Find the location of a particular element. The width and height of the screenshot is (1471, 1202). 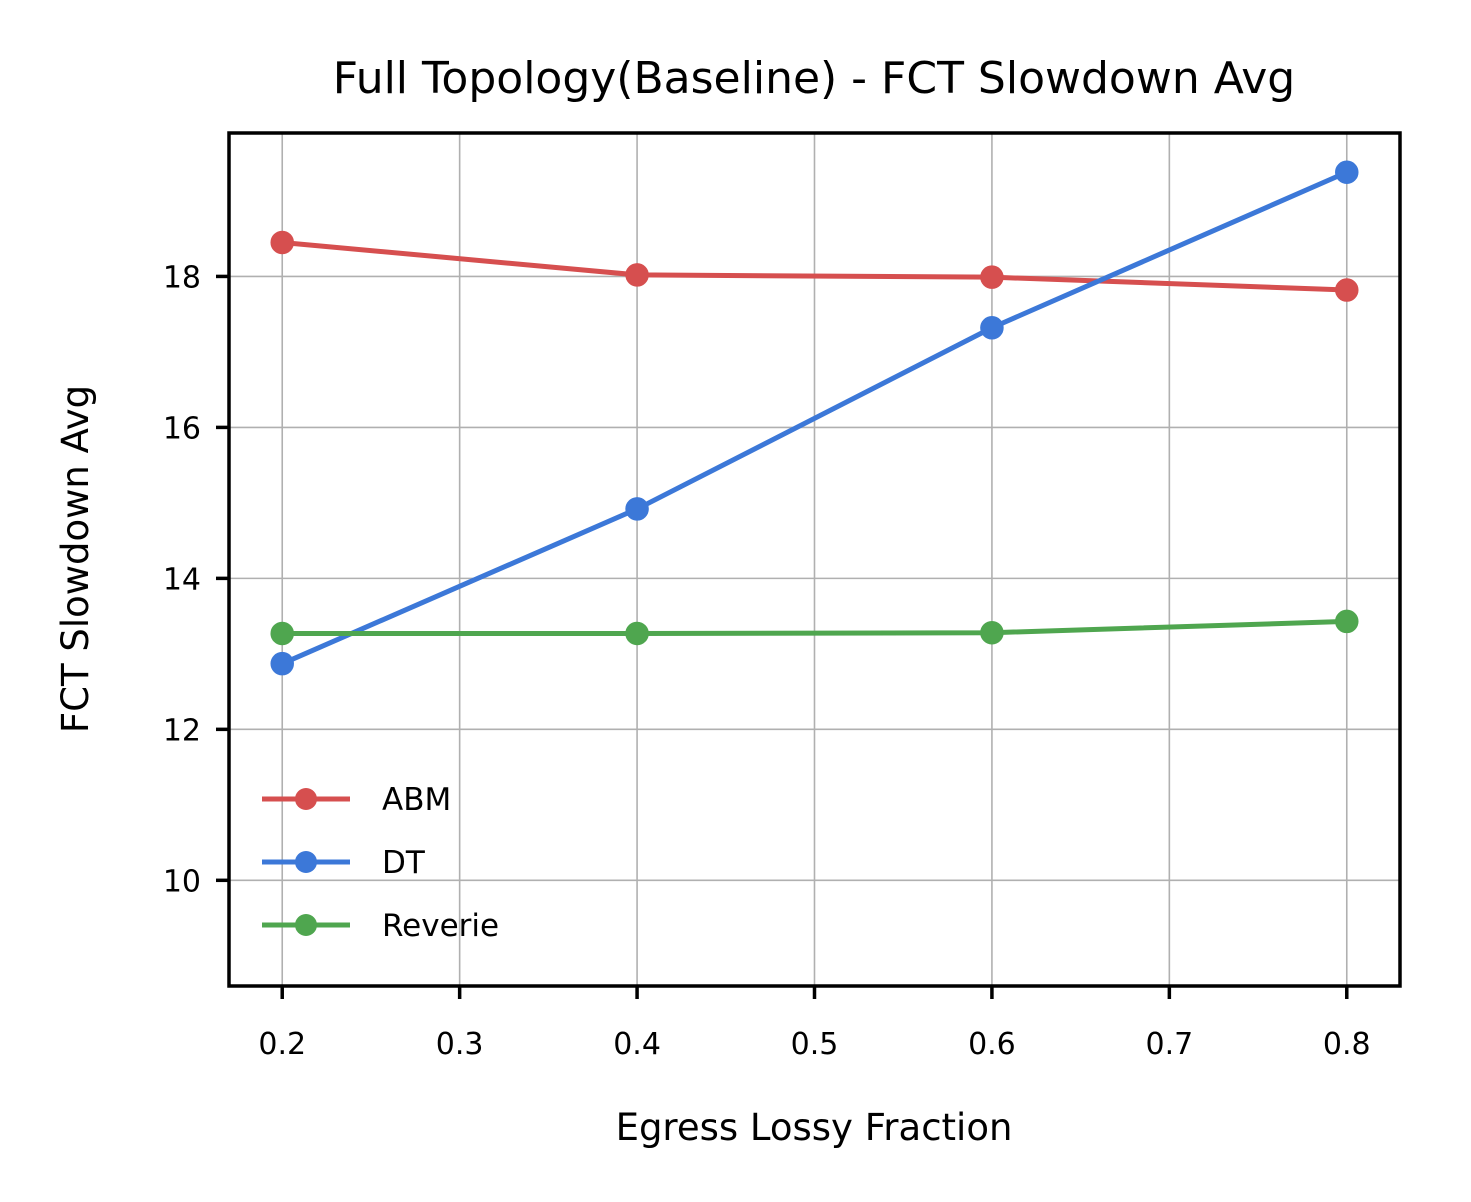

series-abm is located at coordinates (814, 266).